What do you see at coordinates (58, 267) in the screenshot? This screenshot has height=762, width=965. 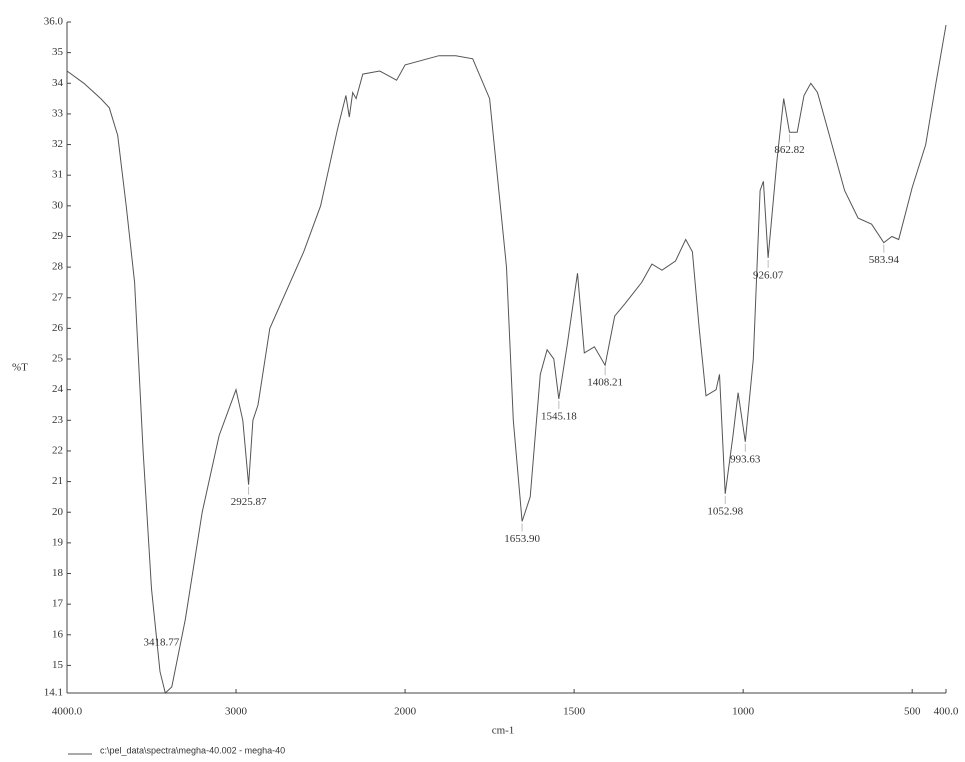 I see `y-tick-label: 28` at bounding box center [58, 267].